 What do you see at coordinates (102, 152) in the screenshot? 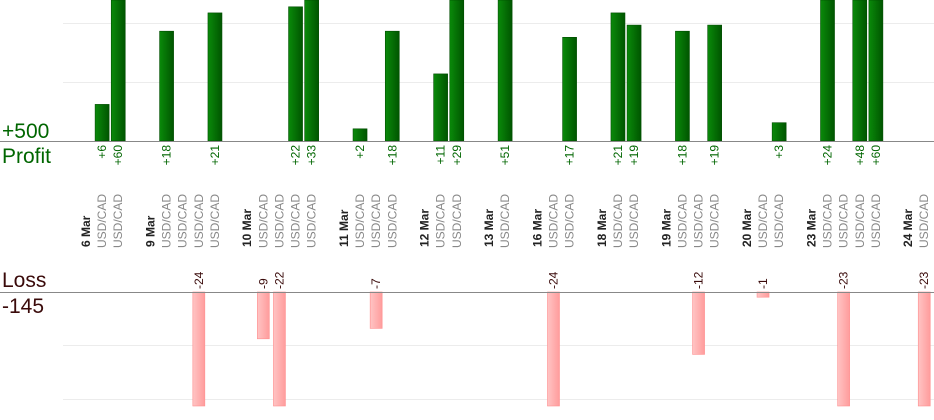
I see `profit-value-label: +6` at bounding box center [102, 152].